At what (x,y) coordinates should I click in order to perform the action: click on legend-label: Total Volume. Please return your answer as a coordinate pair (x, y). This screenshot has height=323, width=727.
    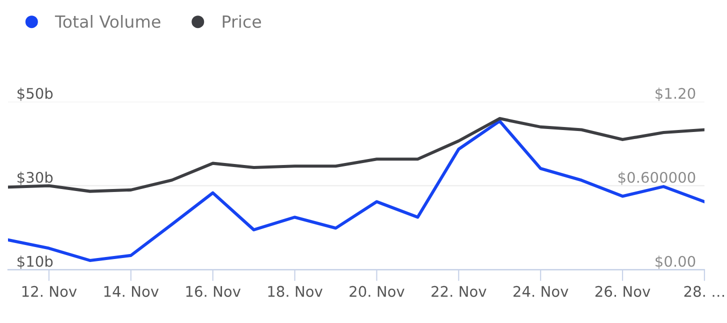
    Looking at the image, I should click on (107, 21).